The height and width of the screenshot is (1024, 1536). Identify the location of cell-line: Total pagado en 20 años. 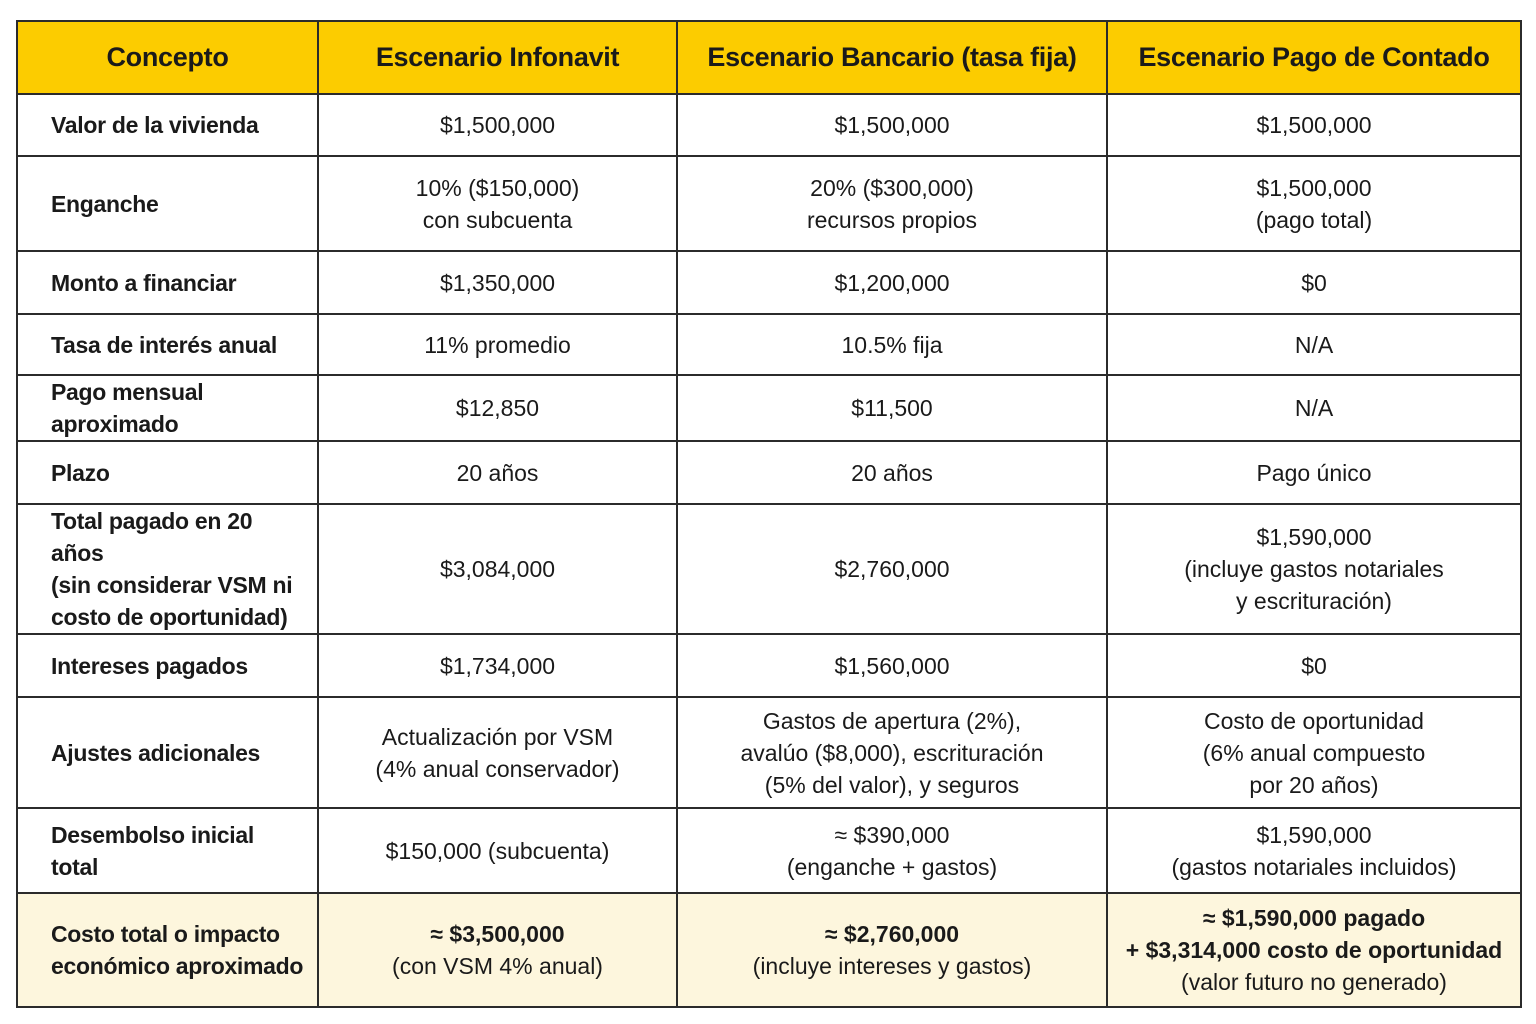
(152, 537).